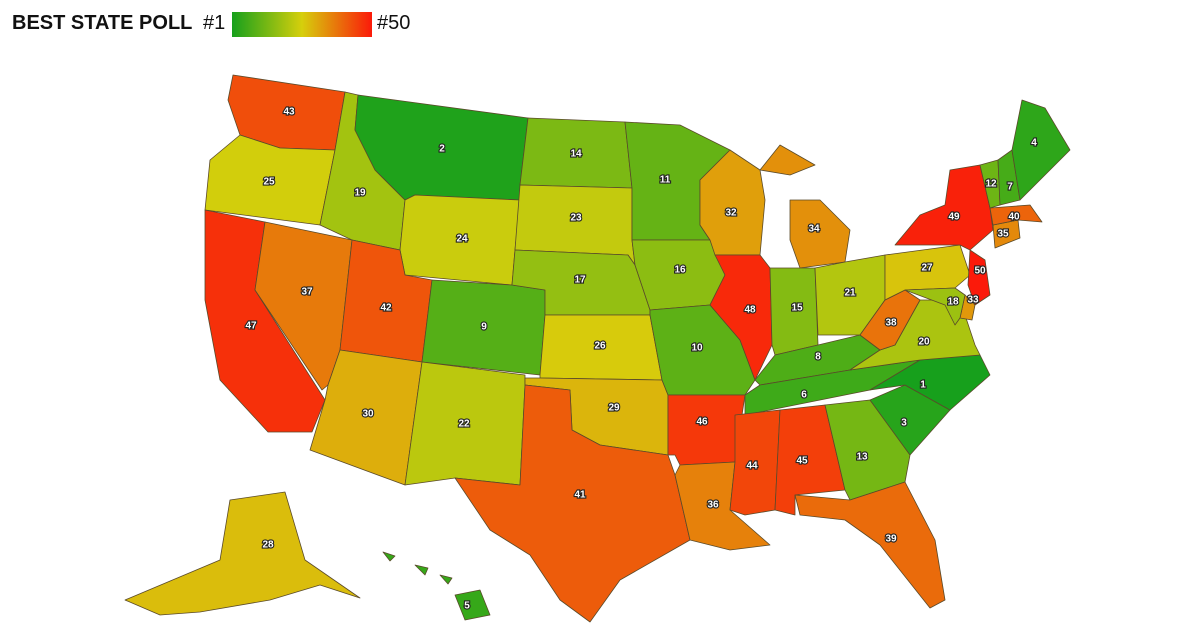  I want to click on state-rank: 44, so click(752, 466).